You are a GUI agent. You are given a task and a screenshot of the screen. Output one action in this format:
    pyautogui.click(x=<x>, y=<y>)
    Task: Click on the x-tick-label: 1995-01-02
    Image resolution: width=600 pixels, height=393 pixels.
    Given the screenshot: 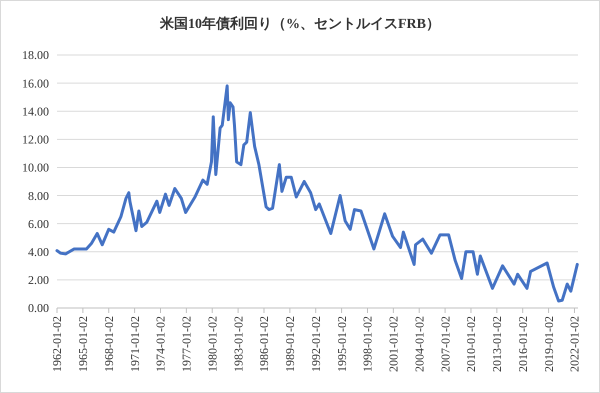 What is the action you would take?
    pyautogui.click(x=341, y=344)
    